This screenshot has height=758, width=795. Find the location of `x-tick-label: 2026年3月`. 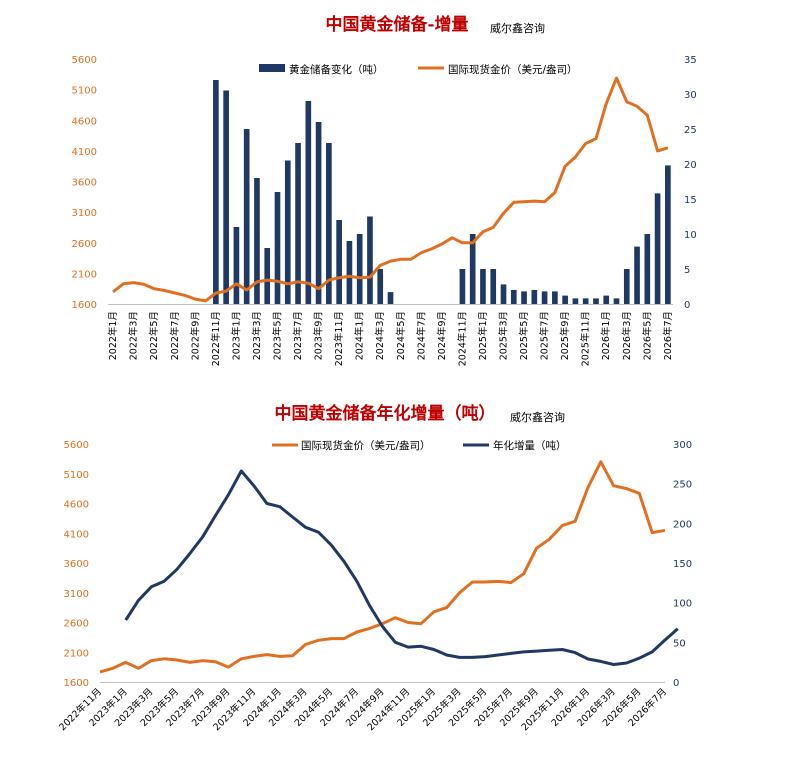

x-tick-label: 2026年3月 is located at coordinates (627, 335).